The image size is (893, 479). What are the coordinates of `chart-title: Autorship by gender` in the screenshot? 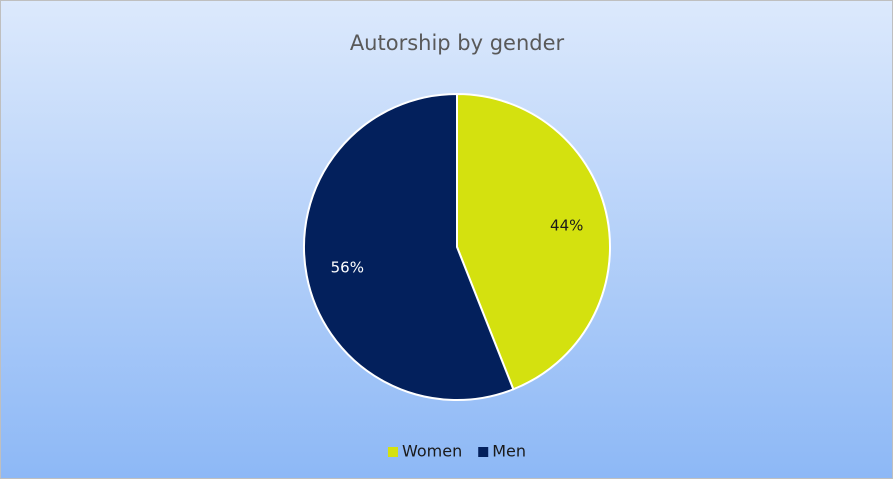 It's located at (457, 43).